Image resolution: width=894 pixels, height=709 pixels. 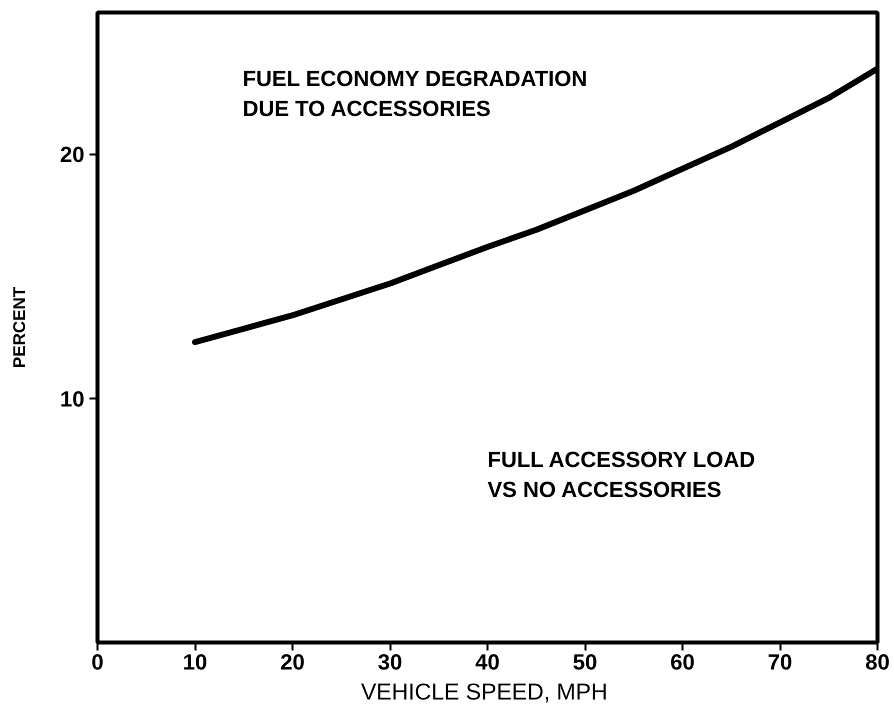 I want to click on x-tick-label: 60, so click(x=682, y=662).